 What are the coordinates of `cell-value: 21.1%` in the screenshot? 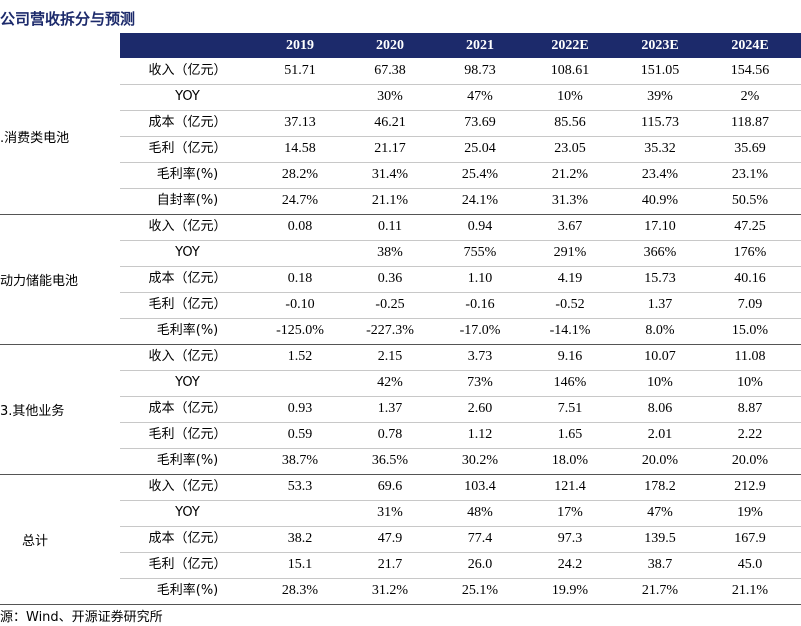 It's located at (750, 590).